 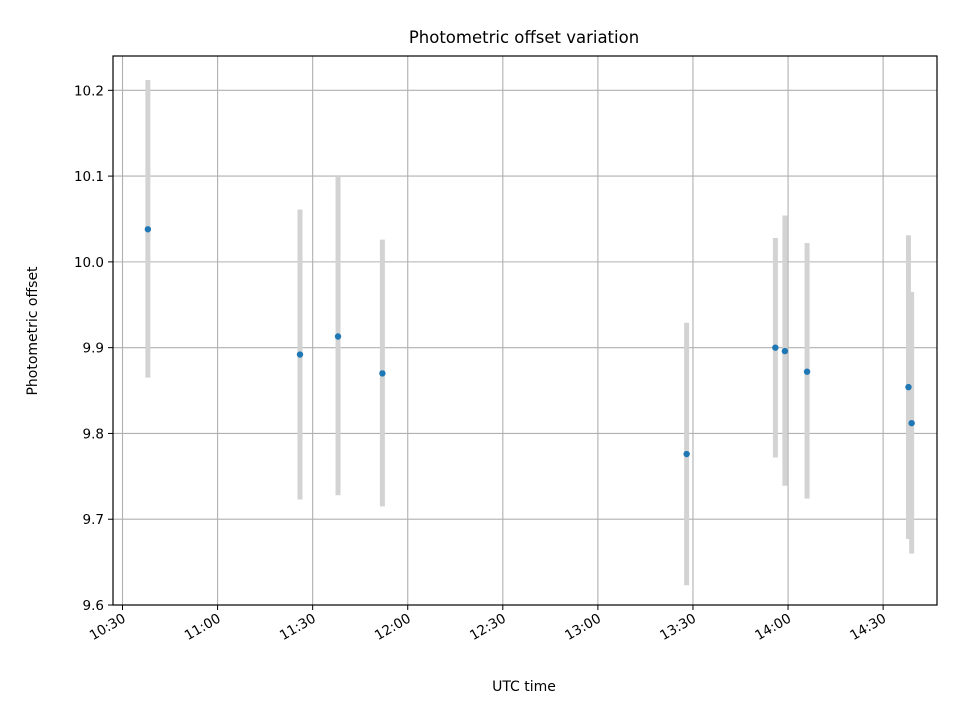 I want to click on y-tick-label: 9.7, so click(x=93, y=520).